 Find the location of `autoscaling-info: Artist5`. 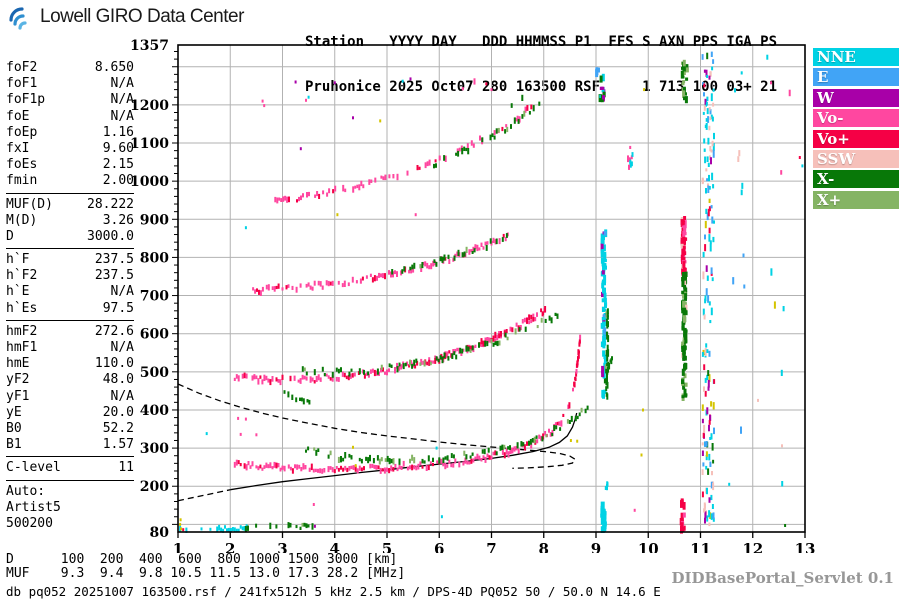

autoscaling-info: Artist5 is located at coordinates (70, 508).